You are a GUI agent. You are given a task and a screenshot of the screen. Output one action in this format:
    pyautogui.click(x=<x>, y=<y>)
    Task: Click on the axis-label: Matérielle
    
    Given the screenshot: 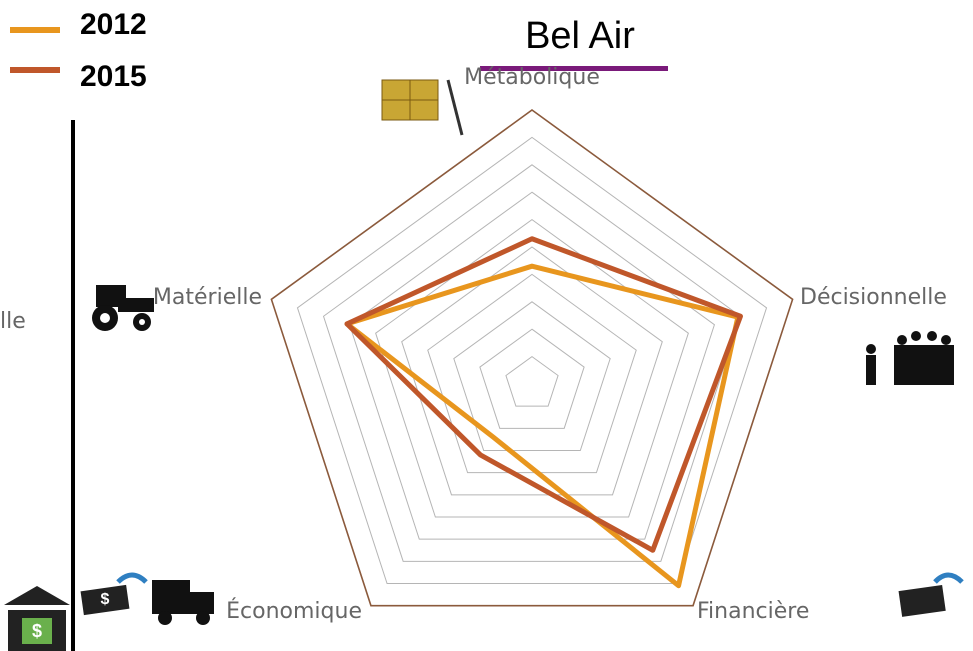 What is the action you would take?
    pyautogui.click(x=207, y=297)
    